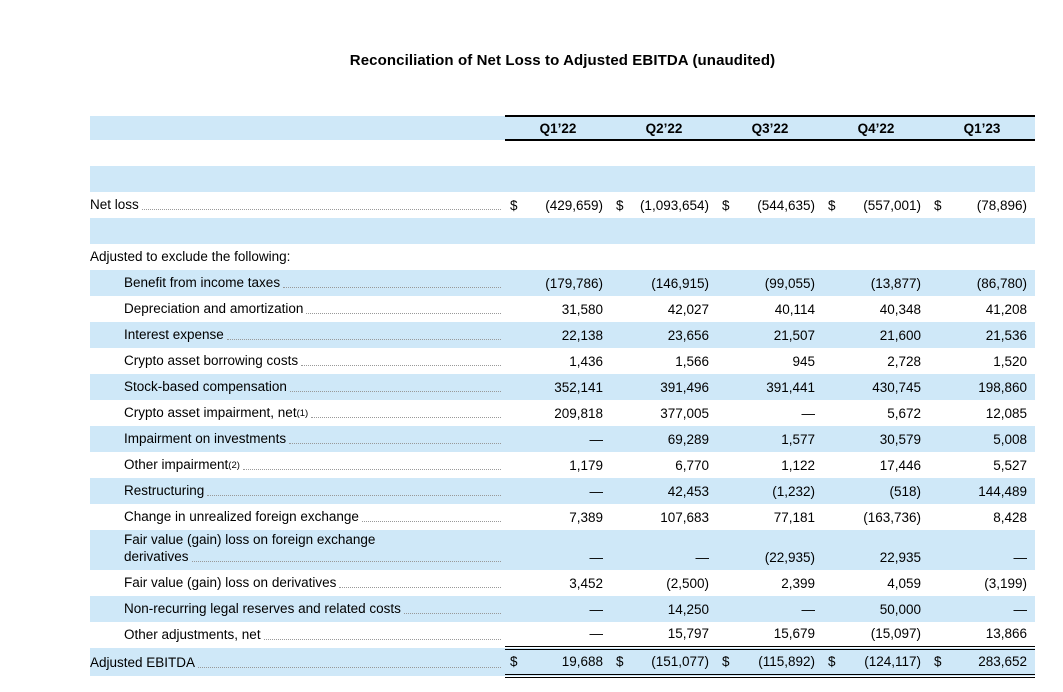  Describe the element at coordinates (982, 283) in the screenshot. I see `cell-value: (86,780)` at that location.